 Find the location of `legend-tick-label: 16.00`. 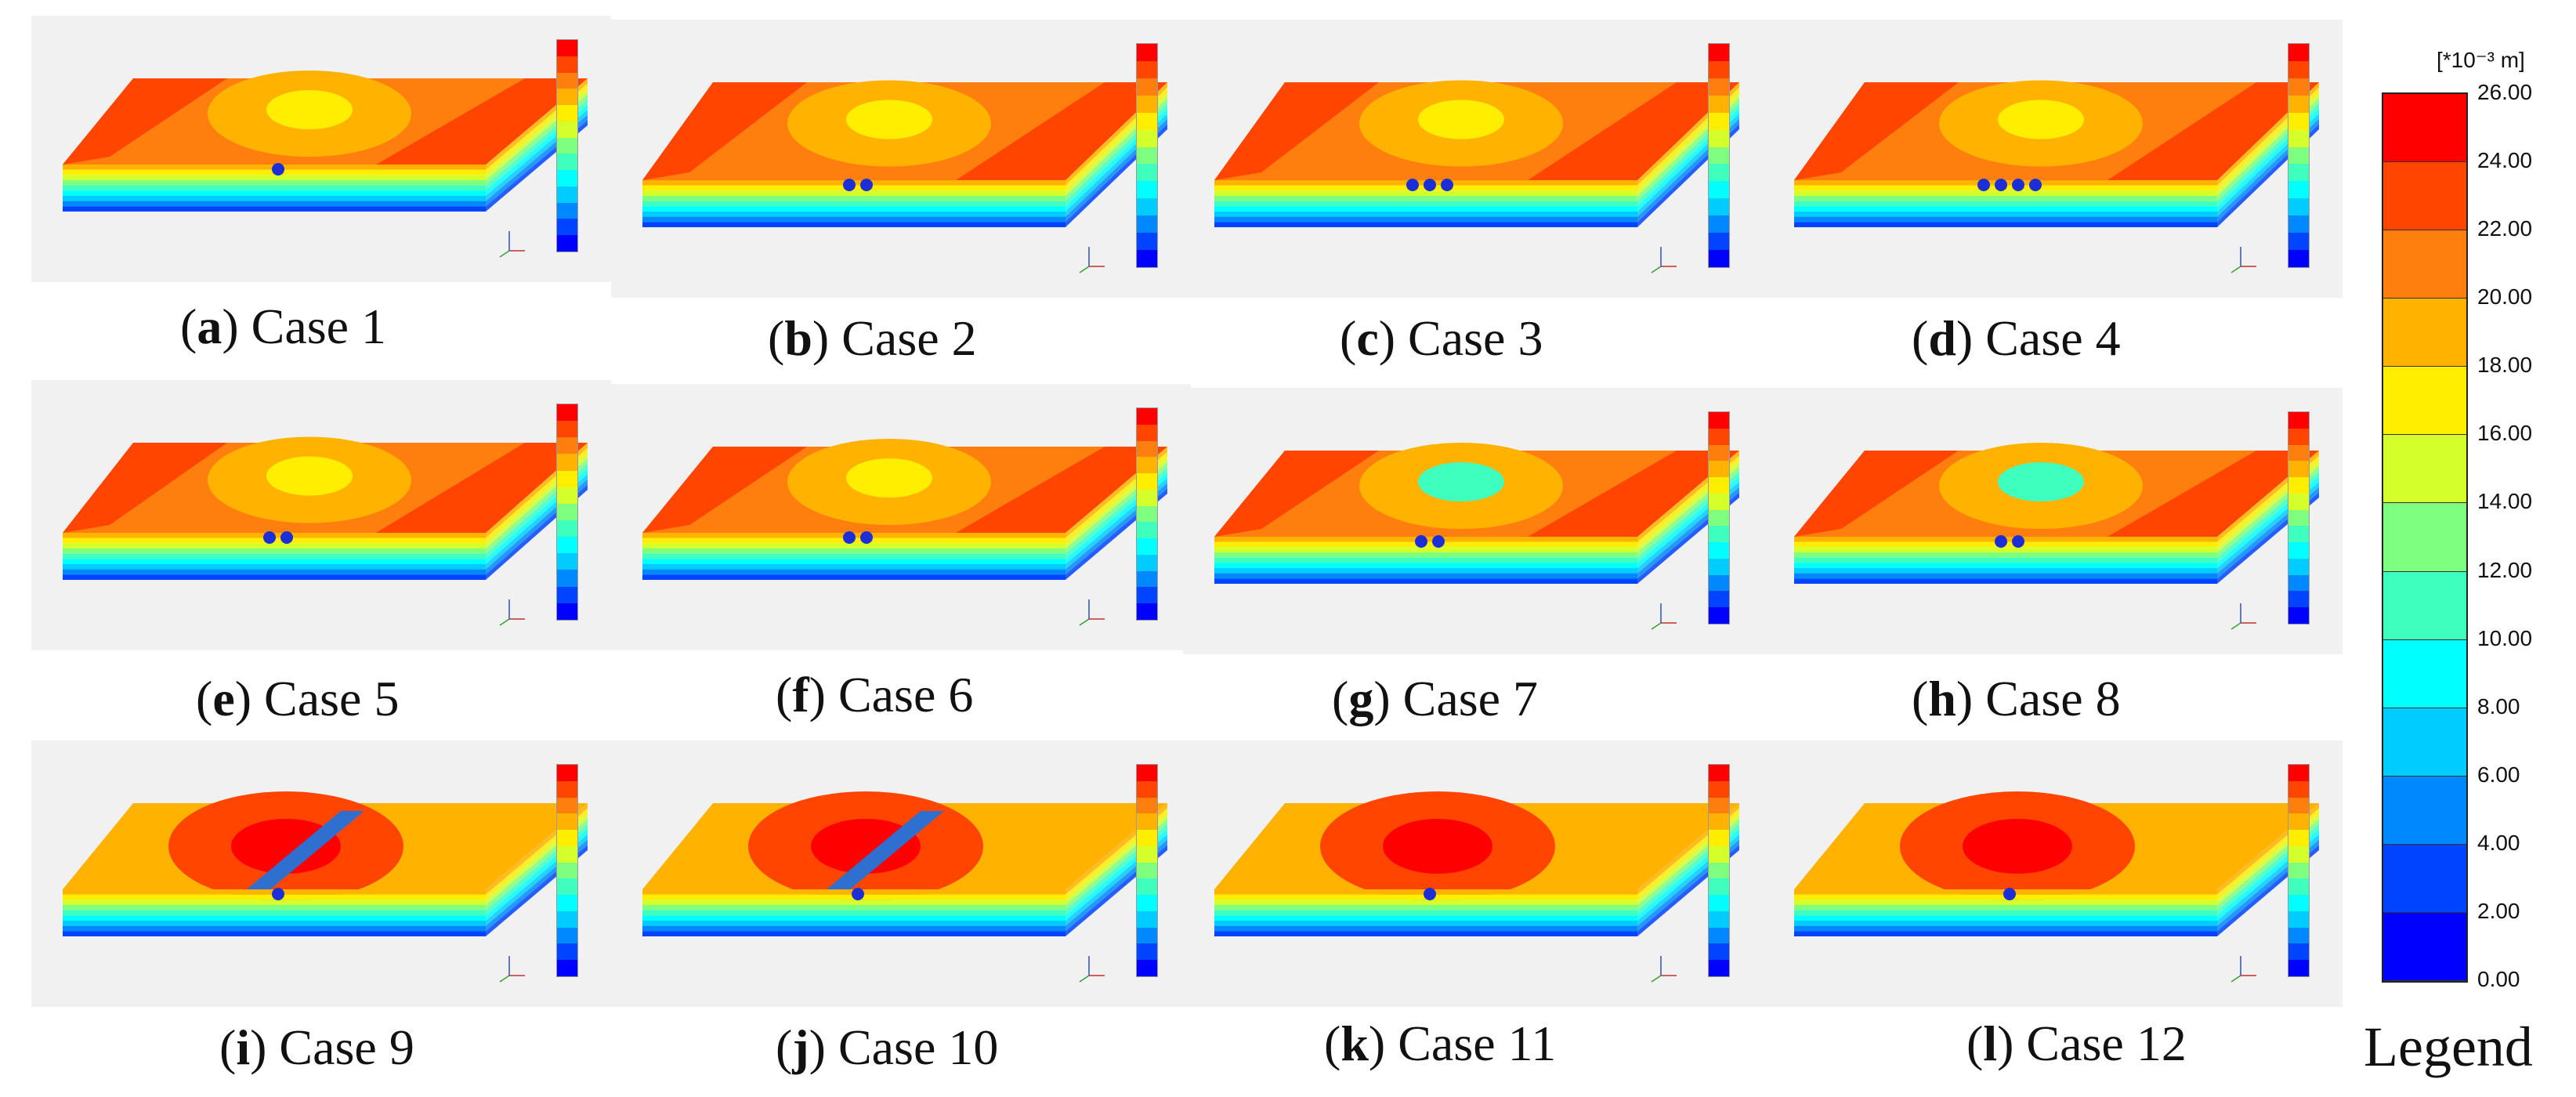

legend-tick-label: 16.00 is located at coordinates (2505, 433).